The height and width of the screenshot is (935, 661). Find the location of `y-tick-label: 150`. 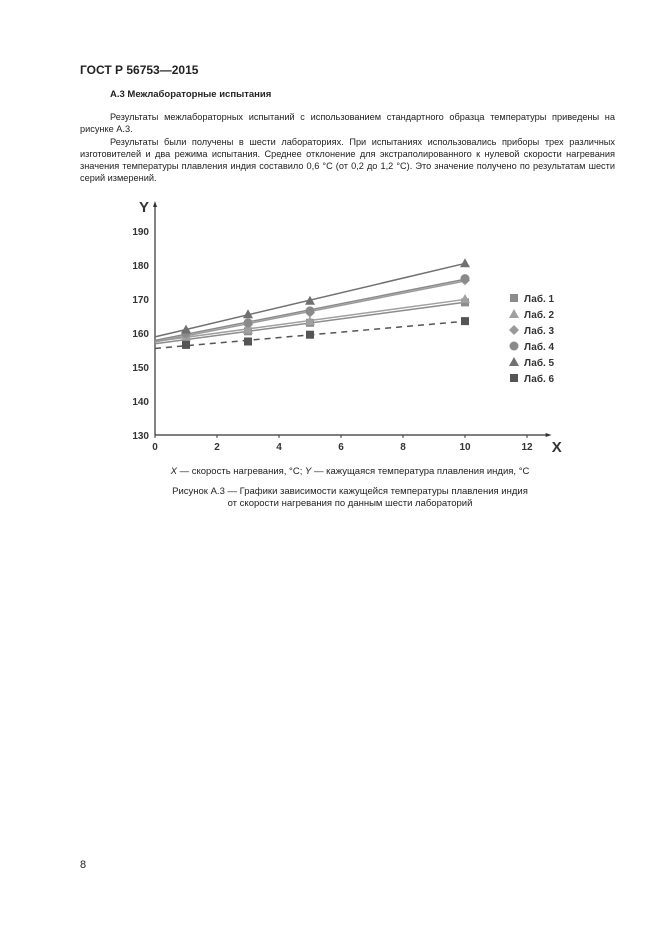

y-tick-label: 150 is located at coordinates (140, 368).